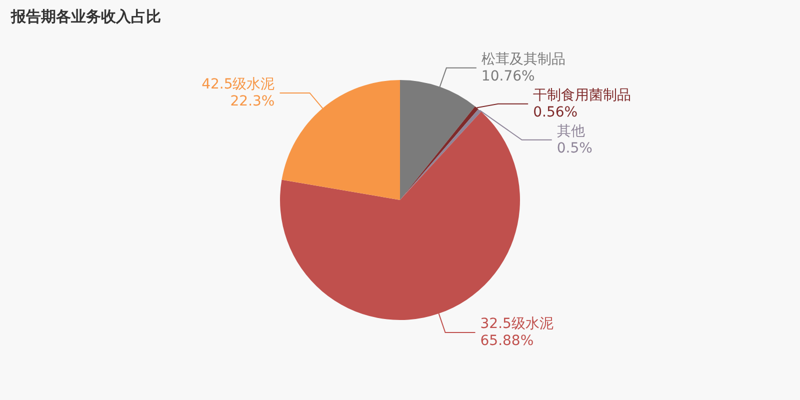 The image size is (800, 400). Describe the element at coordinates (523, 59) in the screenshot. I see `slice-label: 松茸及其制品` at that location.